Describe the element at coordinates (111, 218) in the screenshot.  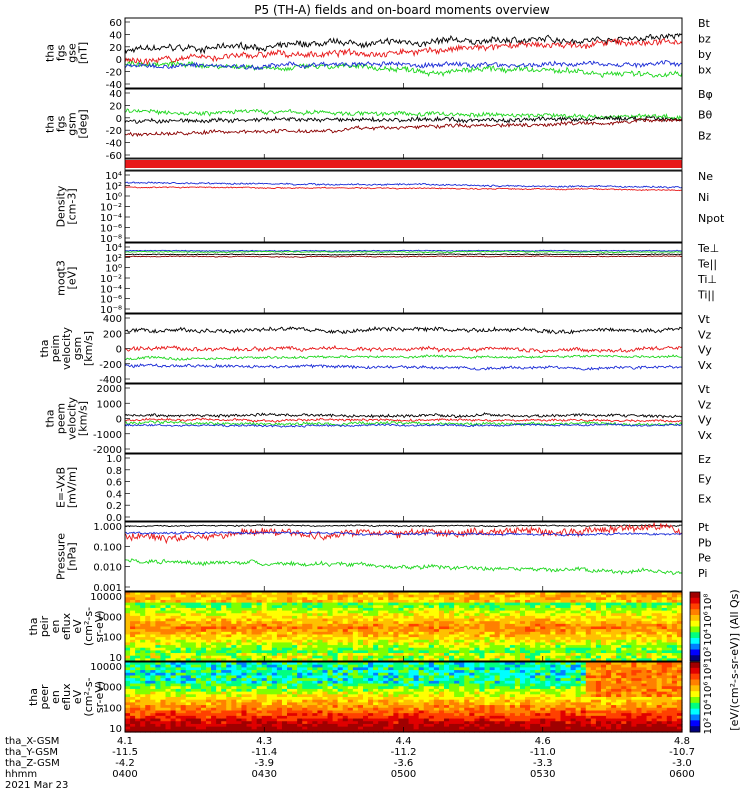
I see `ytick-label: 10⁻⁴` at that location.